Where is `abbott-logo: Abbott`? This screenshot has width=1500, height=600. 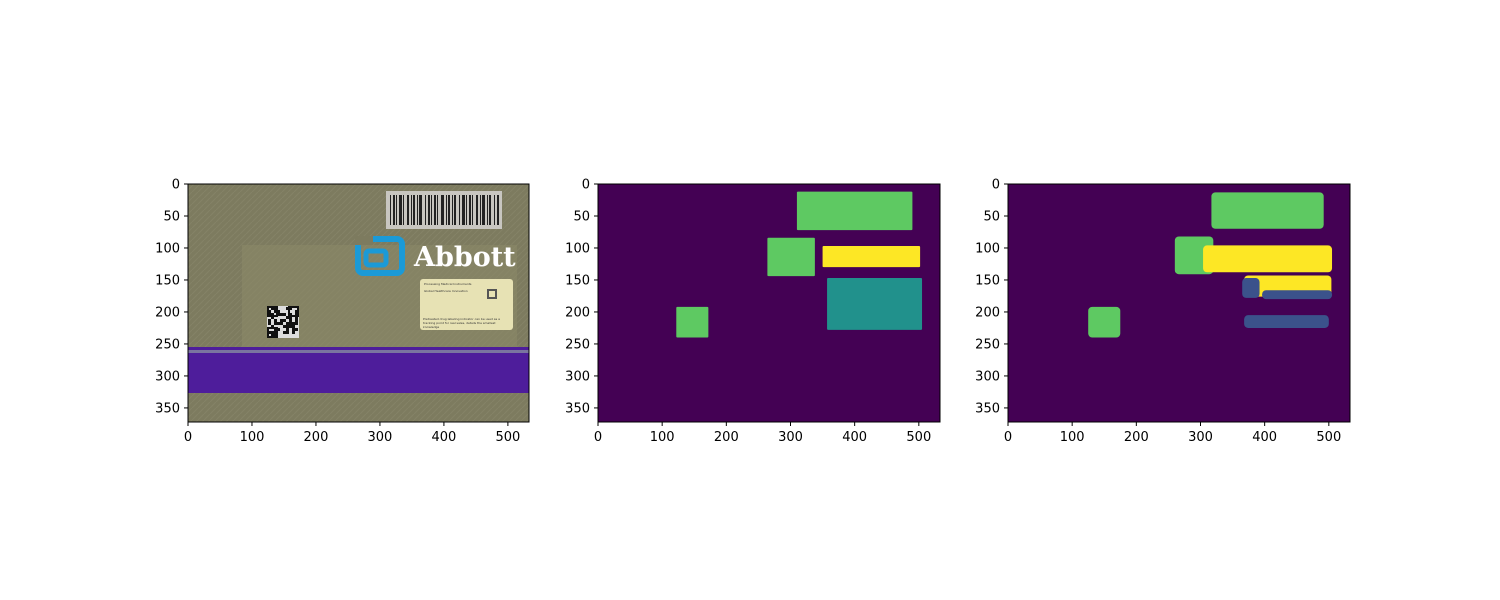
abbott-logo: Abbott is located at coordinates (435, 256).